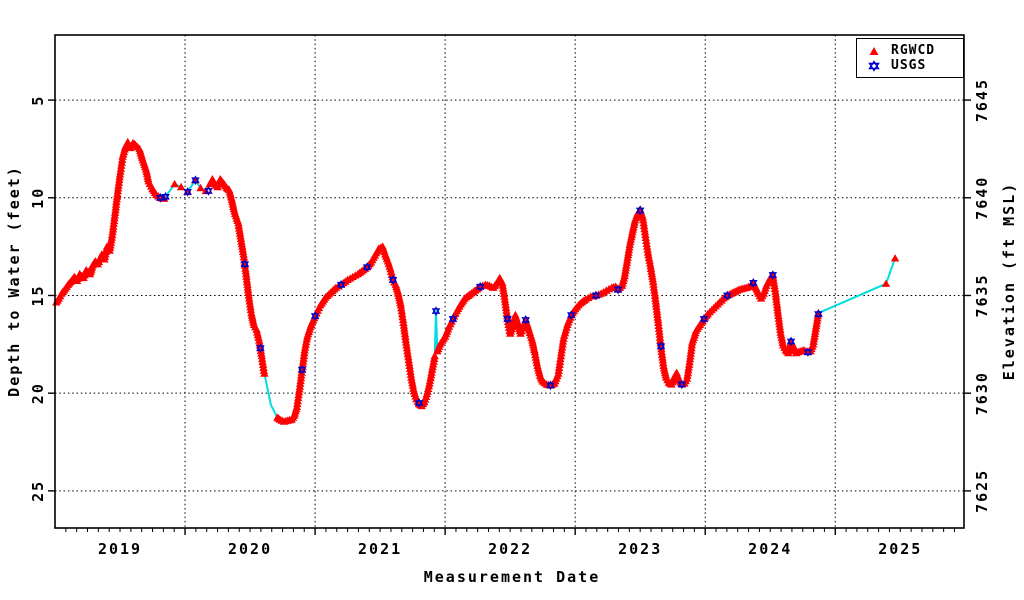 The image size is (1024, 600). Describe the element at coordinates (512, 577) in the screenshot. I see `x-axis-title: Measurement Date` at that location.